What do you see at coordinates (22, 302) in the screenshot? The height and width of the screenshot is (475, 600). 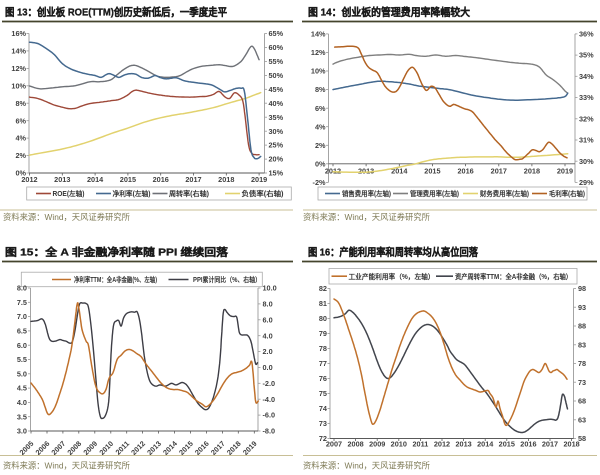 I see `svg-text: 7.5` at bounding box center [22, 302].